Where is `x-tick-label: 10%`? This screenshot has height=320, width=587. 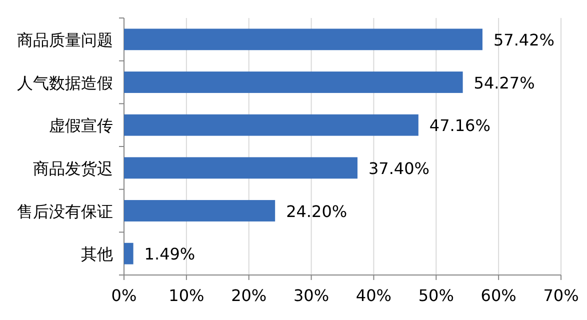 x-tick-label: 10% is located at coordinates (186, 295).